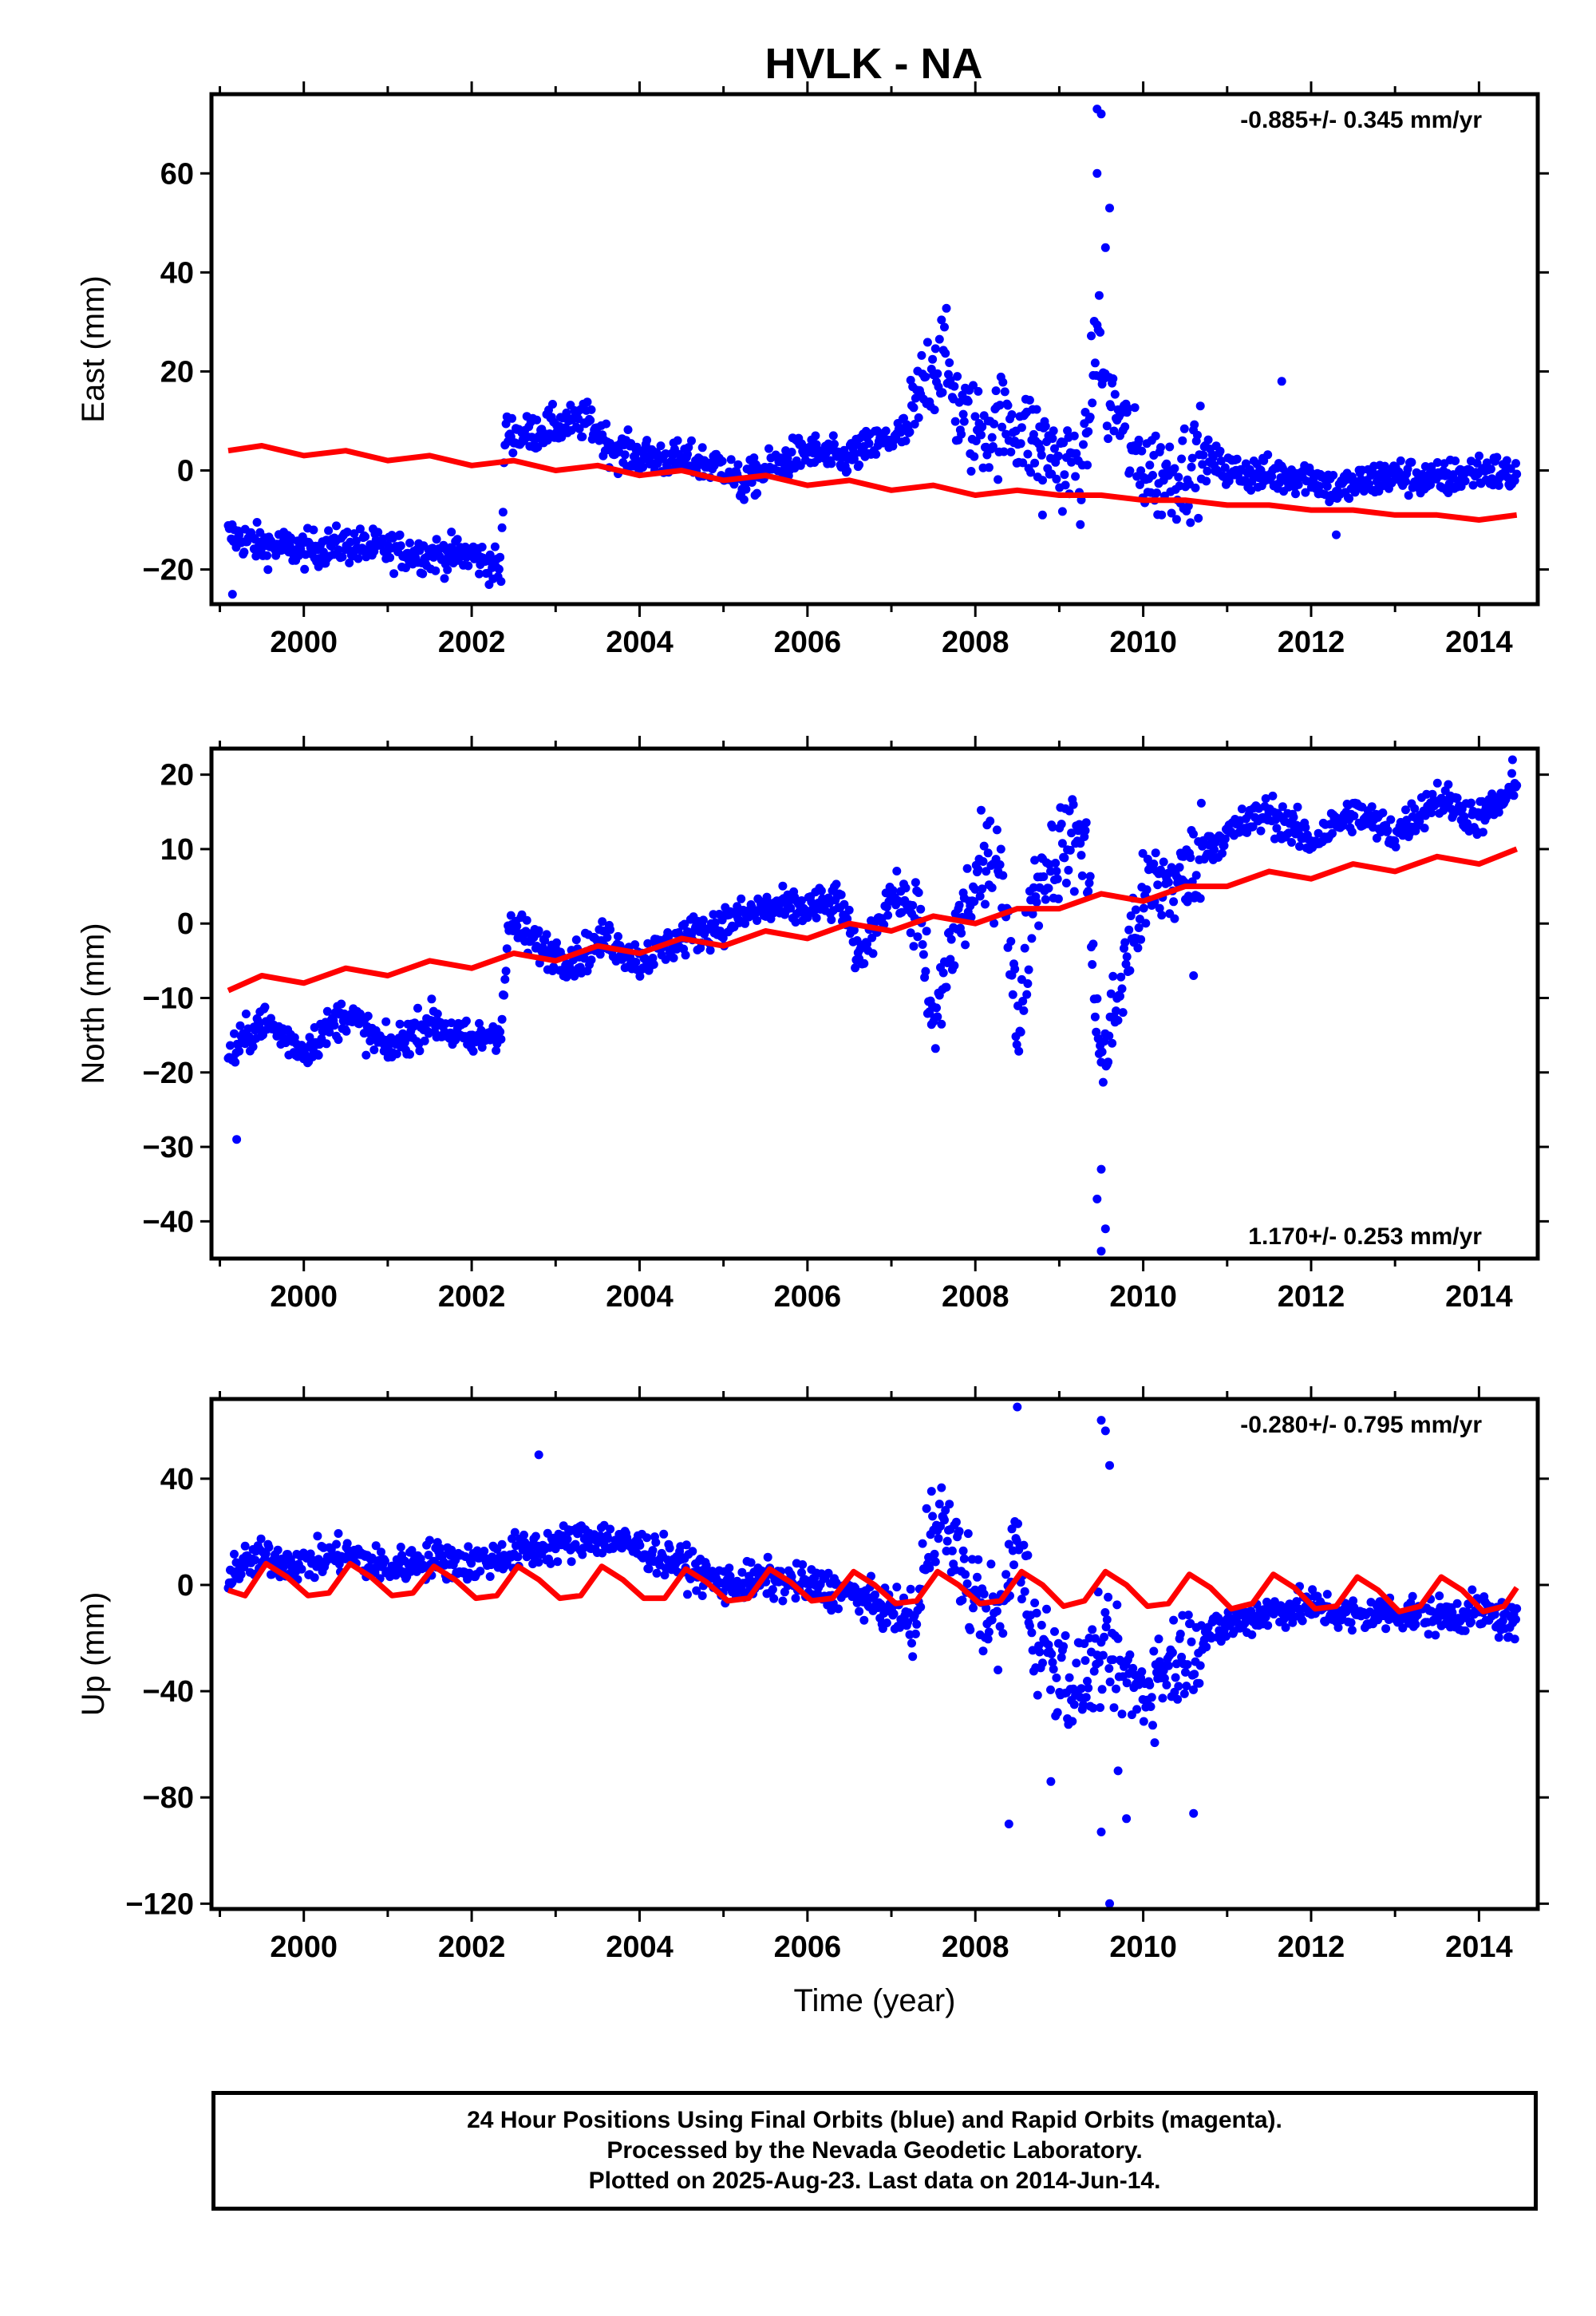 Image resolution: width=1596 pixels, height=2316 pixels. Describe the element at coordinates (808, 1947) in the screenshot. I see `x-tick-label: 2006` at that location.